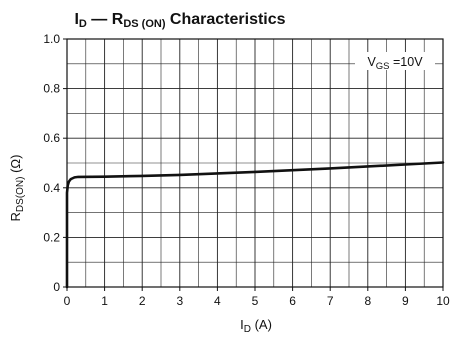 This screenshot has height=338, width=464. I want to click on title-id-sub: D, so click(83, 24).